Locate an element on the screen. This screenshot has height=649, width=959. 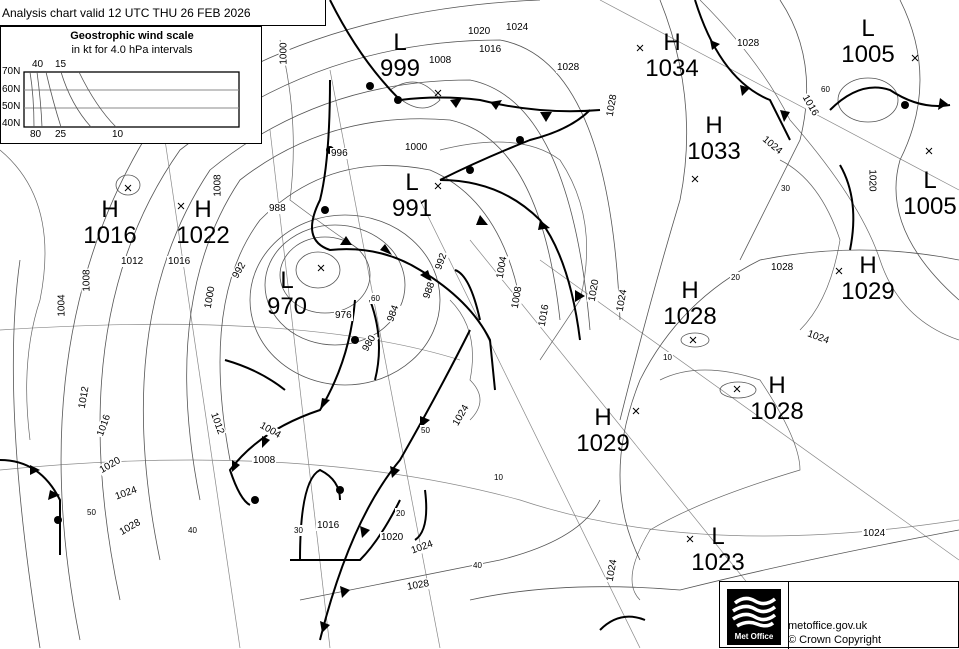
website-link: metoffice.gov.uk is located at coordinates (828, 626).